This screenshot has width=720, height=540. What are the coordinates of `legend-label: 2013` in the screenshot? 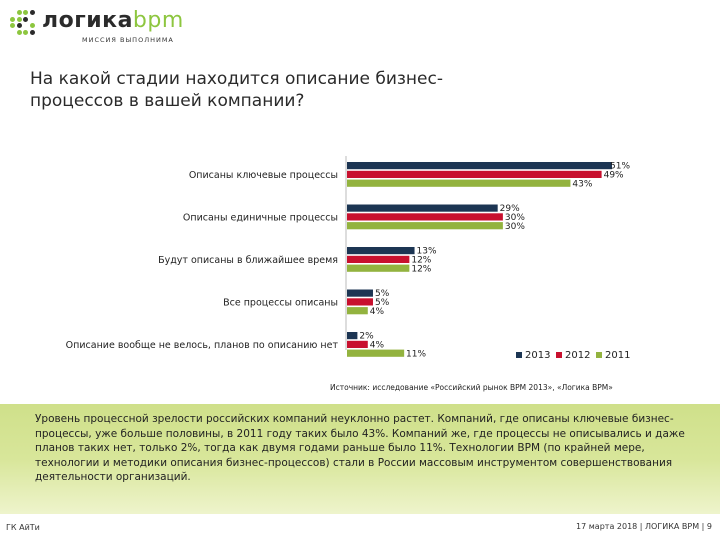 It's located at (537, 355).